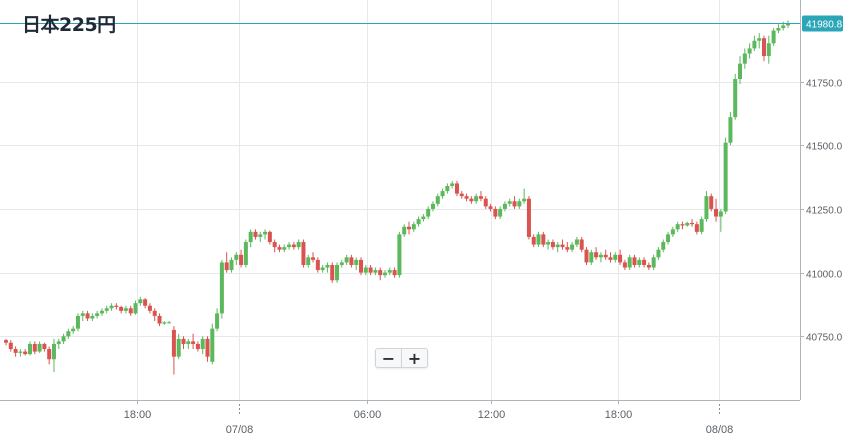  I want to click on y-tick-label: 41750.0, so click(824, 84).